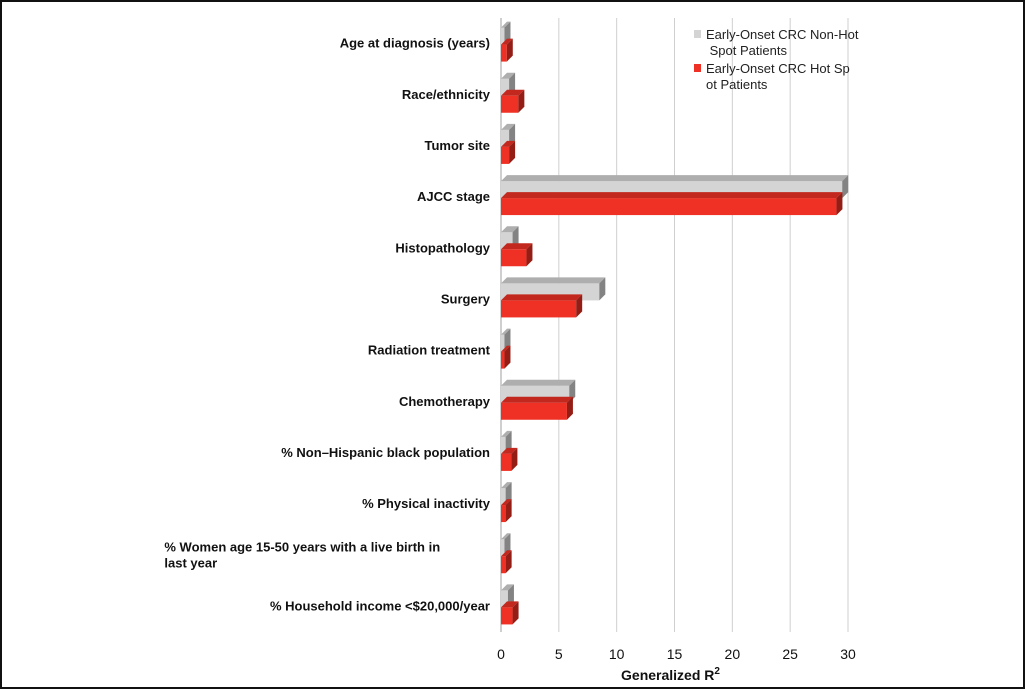  Describe the element at coordinates (385, 452) in the screenshot. I see `category-label: % Non–Hispanic black population` at that location.